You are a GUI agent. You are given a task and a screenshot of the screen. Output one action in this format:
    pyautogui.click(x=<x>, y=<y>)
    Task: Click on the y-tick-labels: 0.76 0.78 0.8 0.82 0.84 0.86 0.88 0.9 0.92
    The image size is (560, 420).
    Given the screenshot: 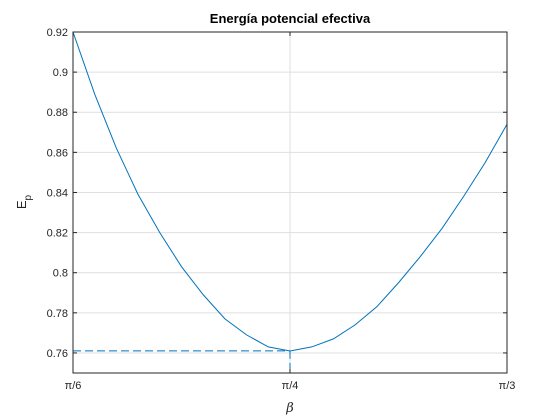 What is the action you would take?
    pyautogui.click(x=57, y=193)
    